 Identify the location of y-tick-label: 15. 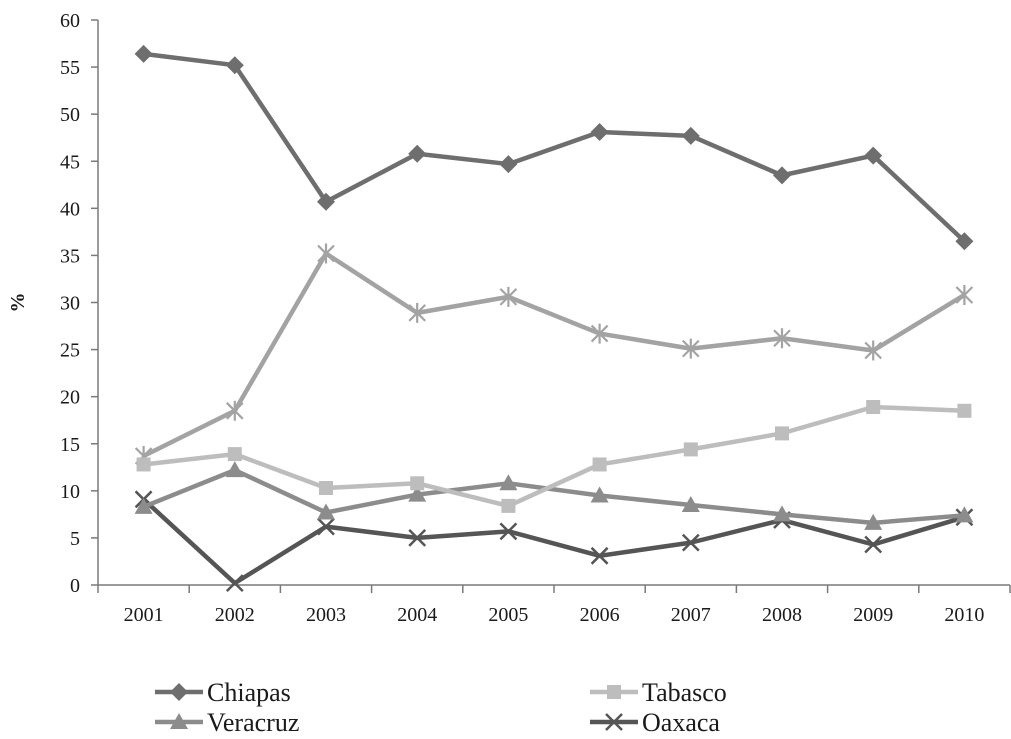
(70, 445).